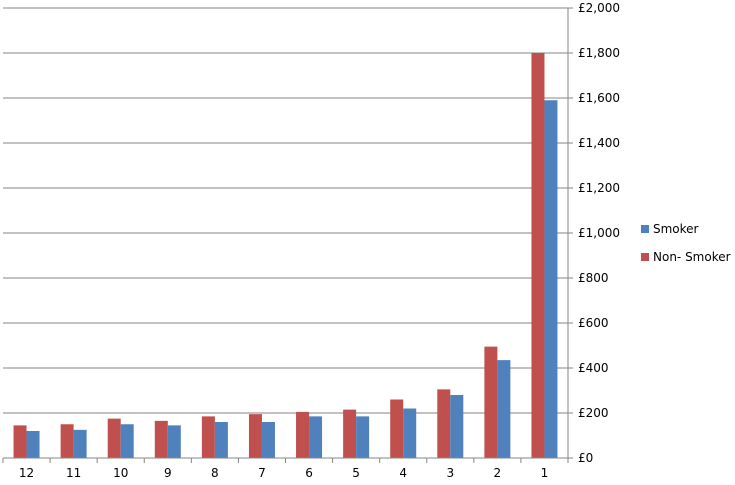 This screenshot has width=735, height=485. Describe the element at coordinates (593, 368) in the screenshot. I see `y-tick-label: £400` at that location.